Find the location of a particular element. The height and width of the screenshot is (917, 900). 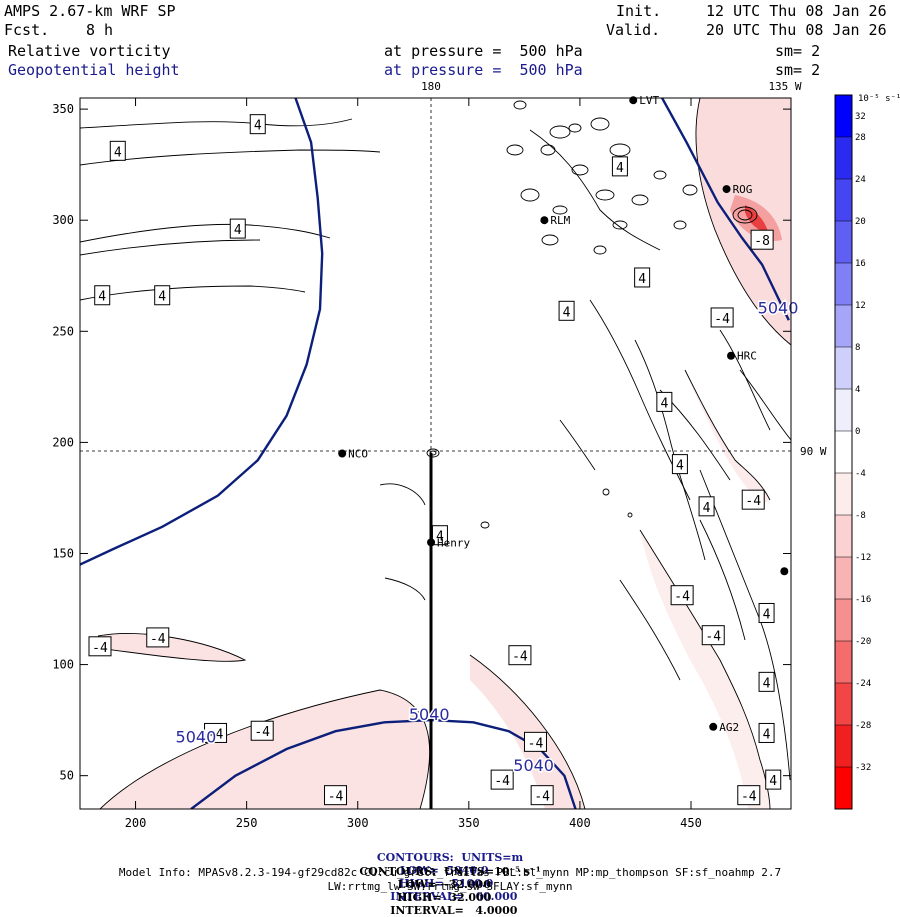

model-info-physics: LW:rrtmg_lw SW:rrtmg_sw SFLAY:sf_mynn is located at coordinates (450, 886).